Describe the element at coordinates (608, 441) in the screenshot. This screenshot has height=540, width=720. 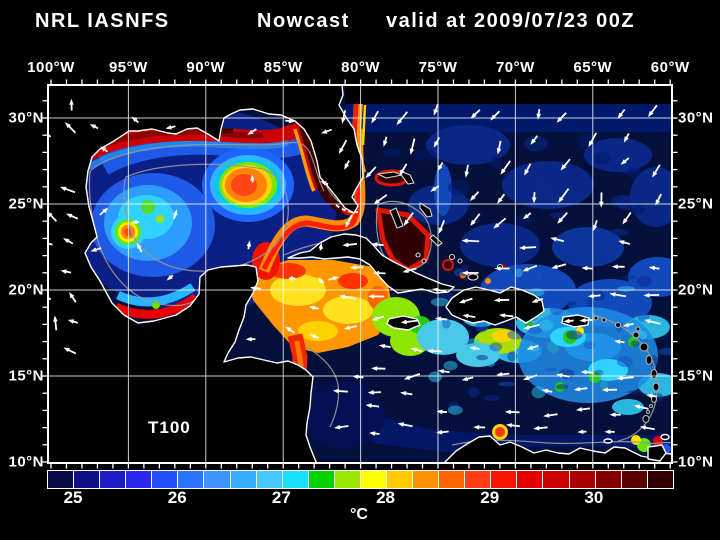
I see `island-margarita` at that location.